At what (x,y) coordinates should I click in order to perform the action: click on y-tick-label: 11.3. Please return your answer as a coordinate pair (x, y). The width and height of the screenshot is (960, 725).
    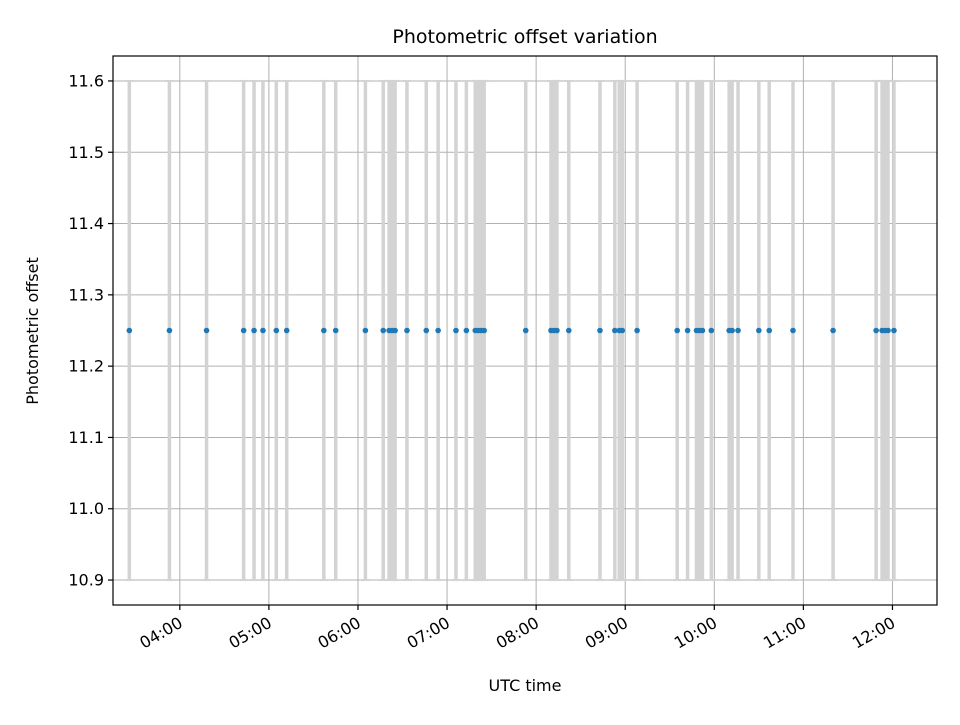
    Looking at the image, I should click on (86, 294).